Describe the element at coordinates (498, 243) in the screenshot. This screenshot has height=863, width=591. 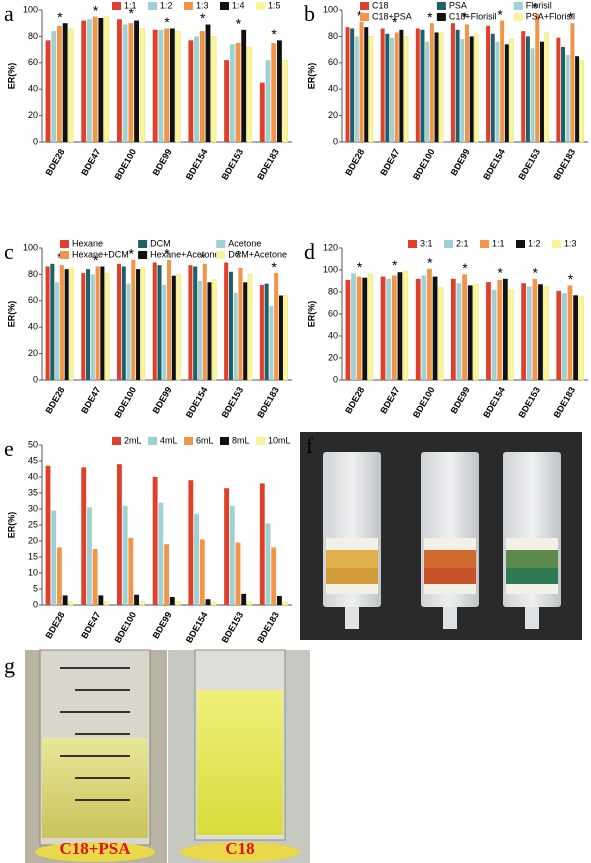
I see `legend-label: 1:1` at that location.